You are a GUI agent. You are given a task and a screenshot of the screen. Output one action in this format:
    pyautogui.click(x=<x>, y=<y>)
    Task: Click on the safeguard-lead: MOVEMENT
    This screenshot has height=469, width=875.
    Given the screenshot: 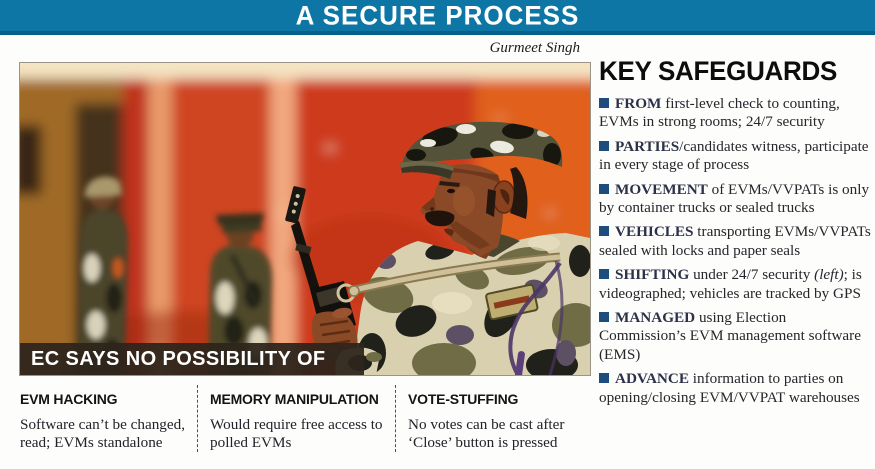 What is the action you would take?
    pyautogui.click(x=661, y=189)
    